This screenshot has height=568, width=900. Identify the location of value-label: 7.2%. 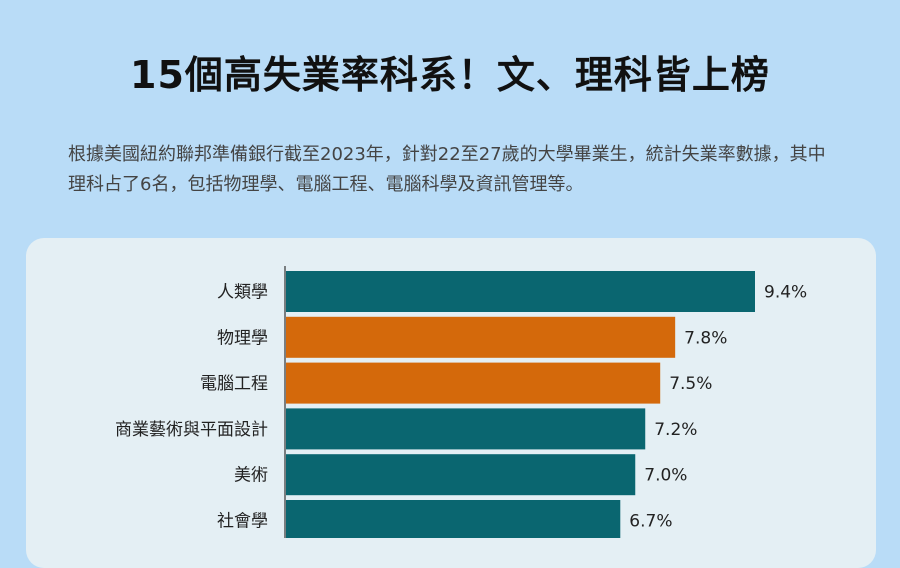
(675, 430).